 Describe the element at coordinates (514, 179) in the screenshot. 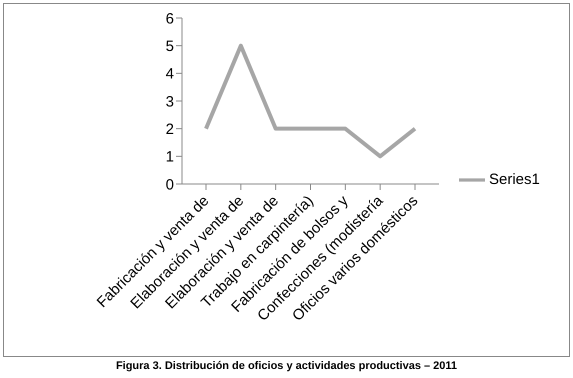

I see `legend-label: Series1` at that location.